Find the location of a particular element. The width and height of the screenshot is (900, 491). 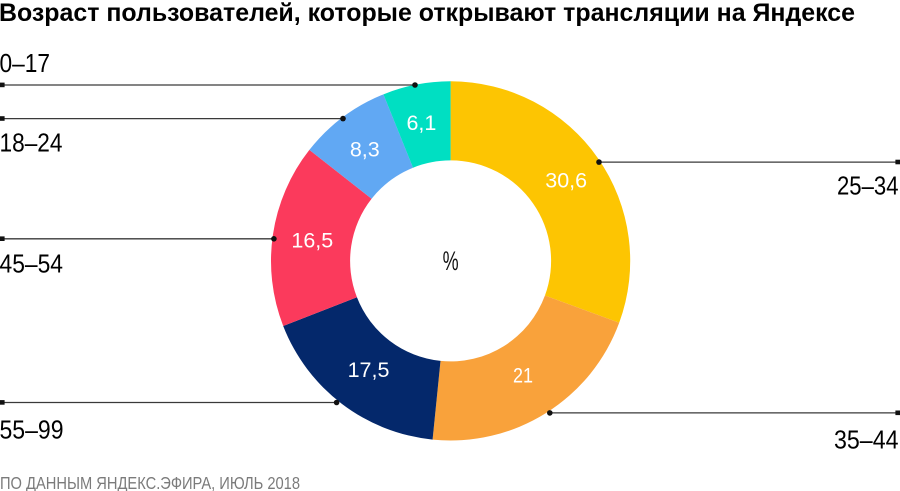

svg-text: 6,1 is located at coordinates (421, 123).